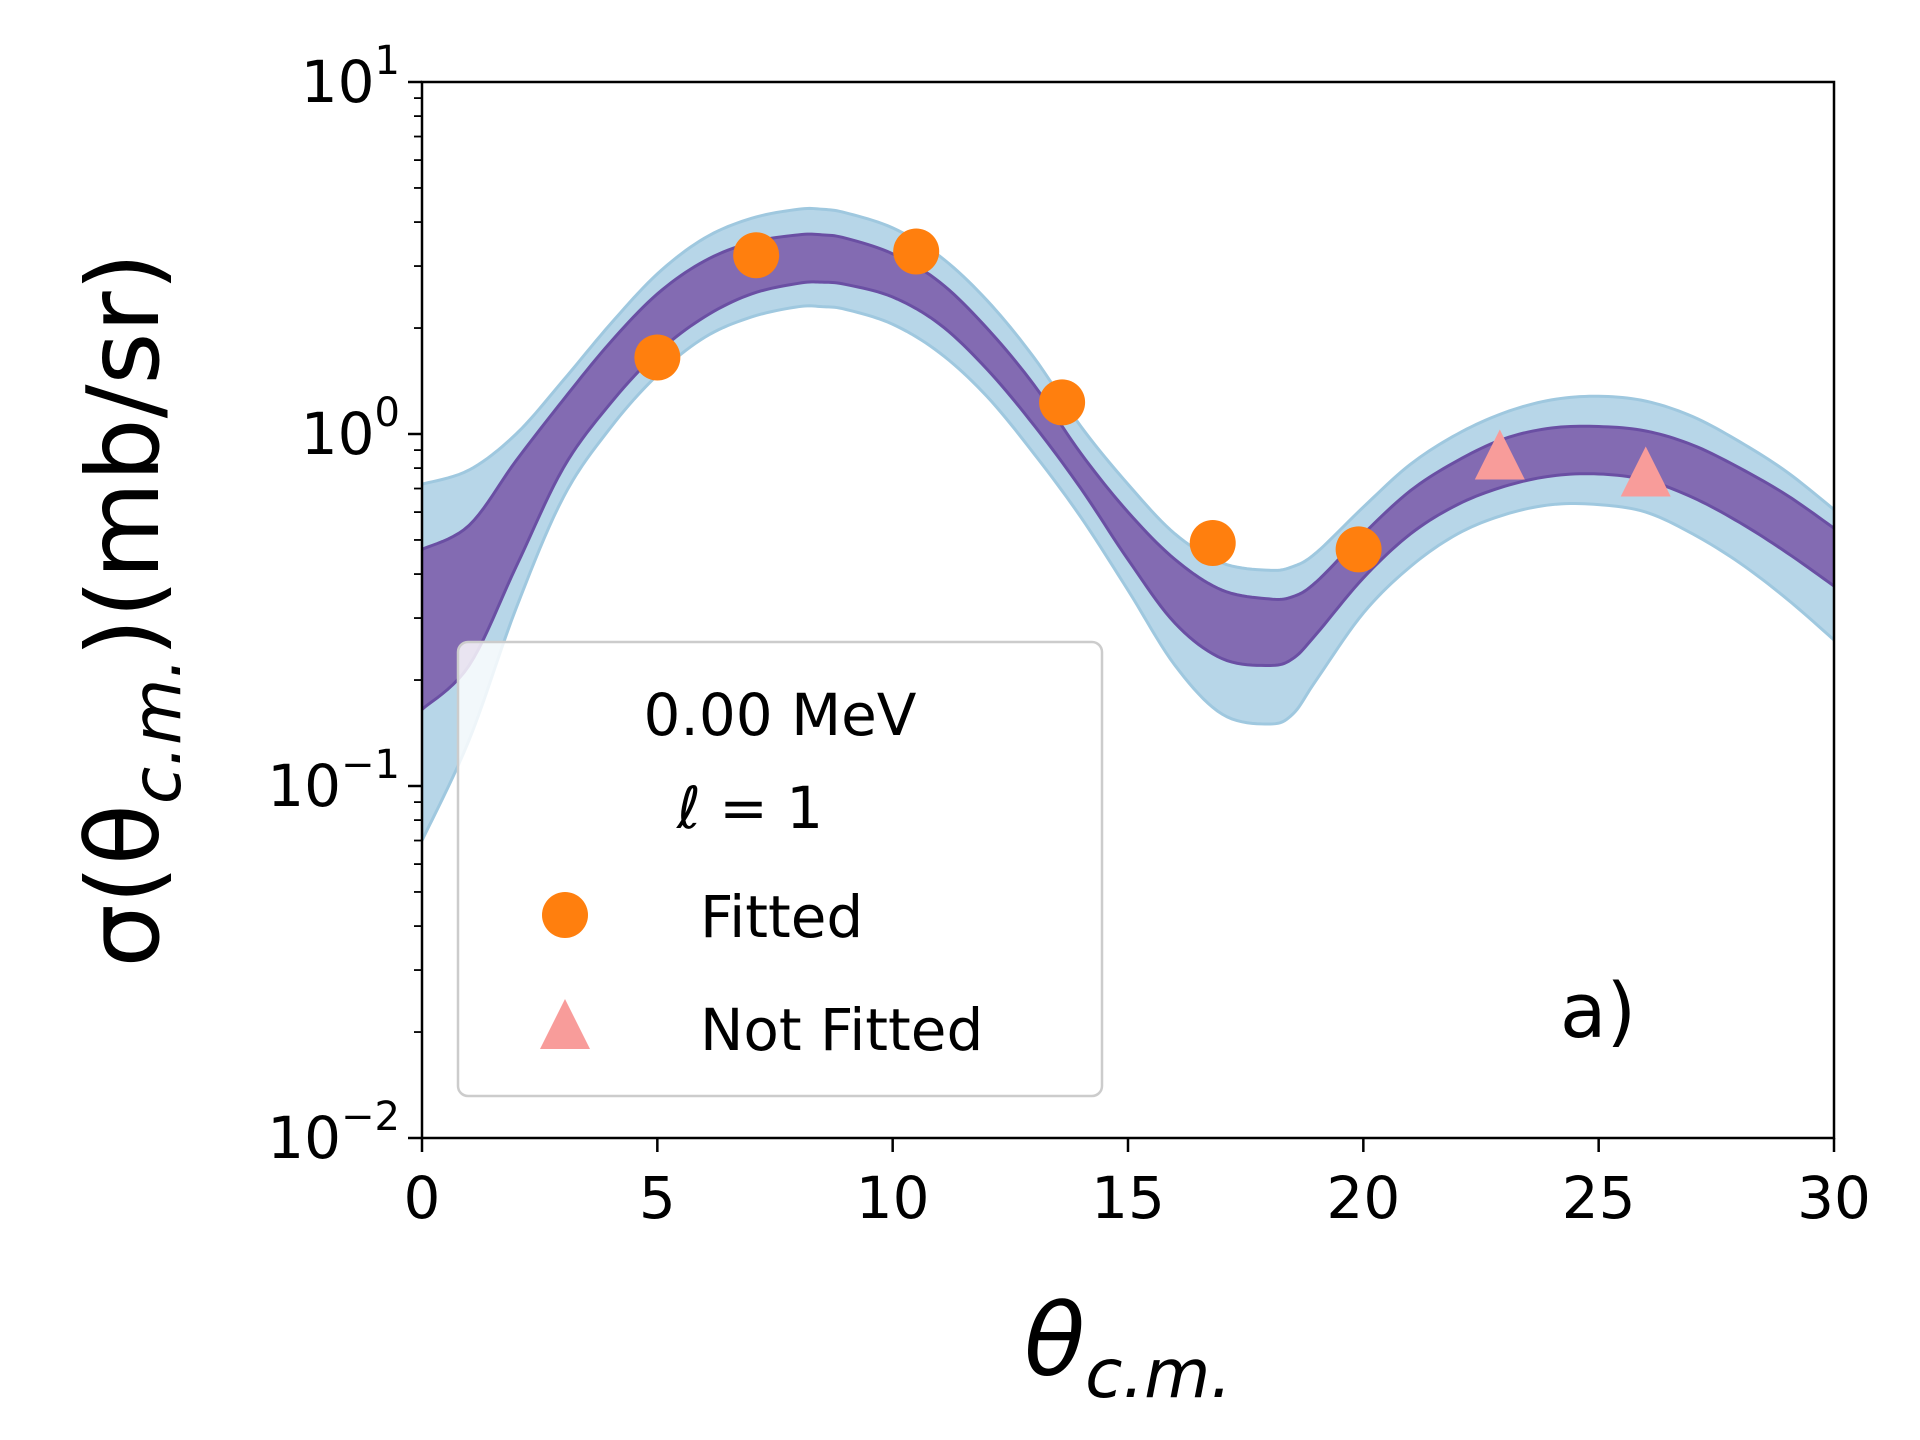 The height and width of the screenshot is (1440, 1920). What do you see at coordinates (1363, 1198) in the screenshot?
I see `x-tick-label: 20` at bounding box center [1363, 1198].